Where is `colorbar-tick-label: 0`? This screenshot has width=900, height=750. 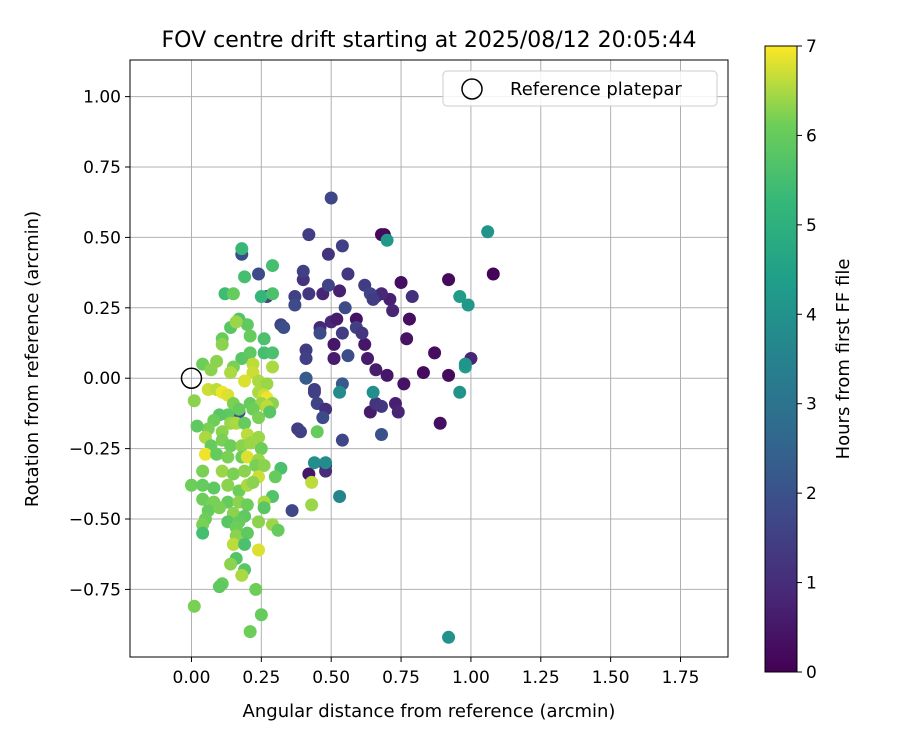
colorbar-tick-label: 0 is located at coordinates (811, 673).